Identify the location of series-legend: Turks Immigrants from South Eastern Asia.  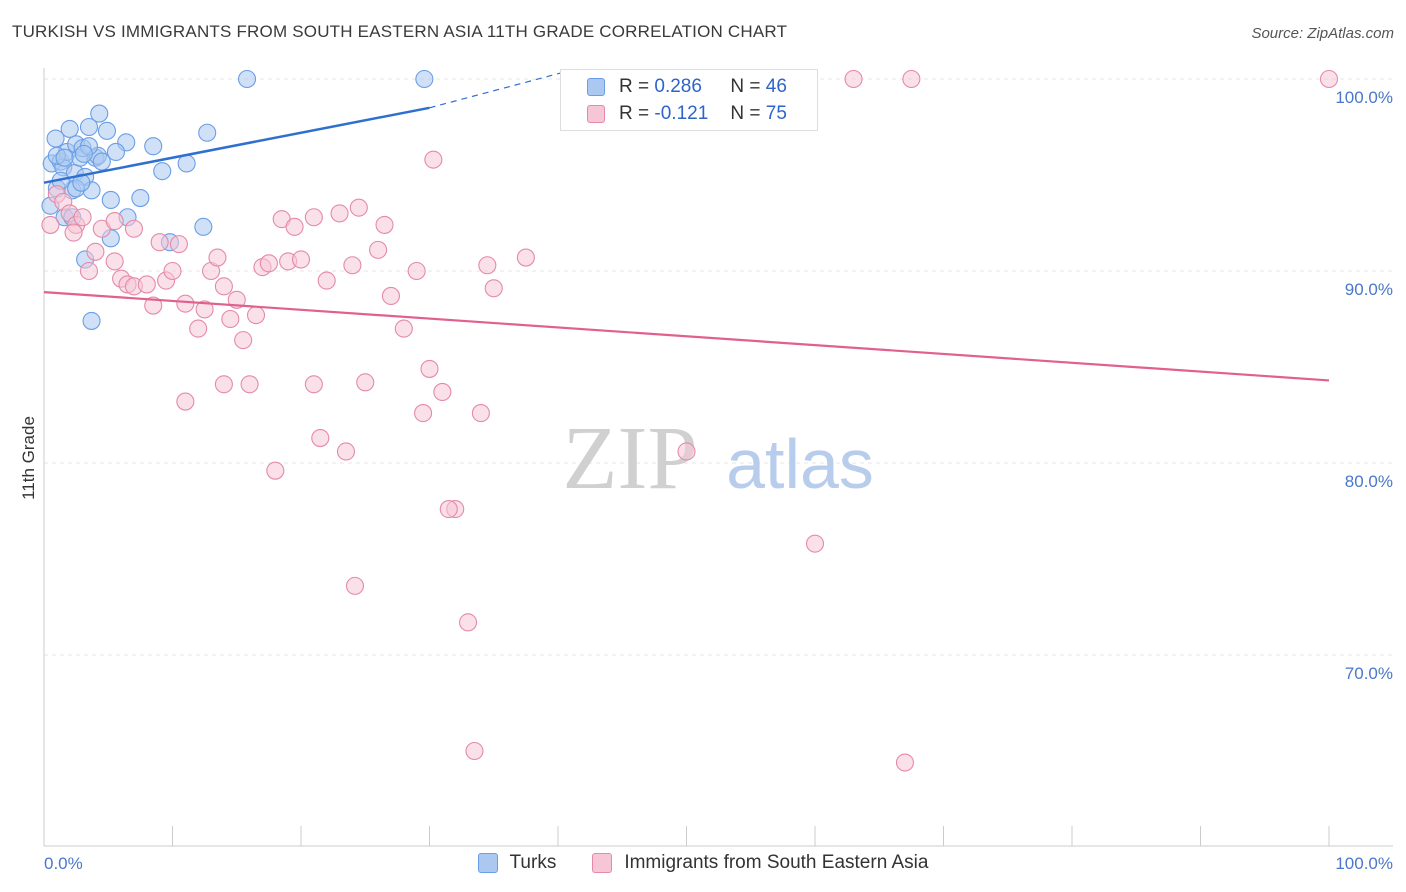
(703, 863).